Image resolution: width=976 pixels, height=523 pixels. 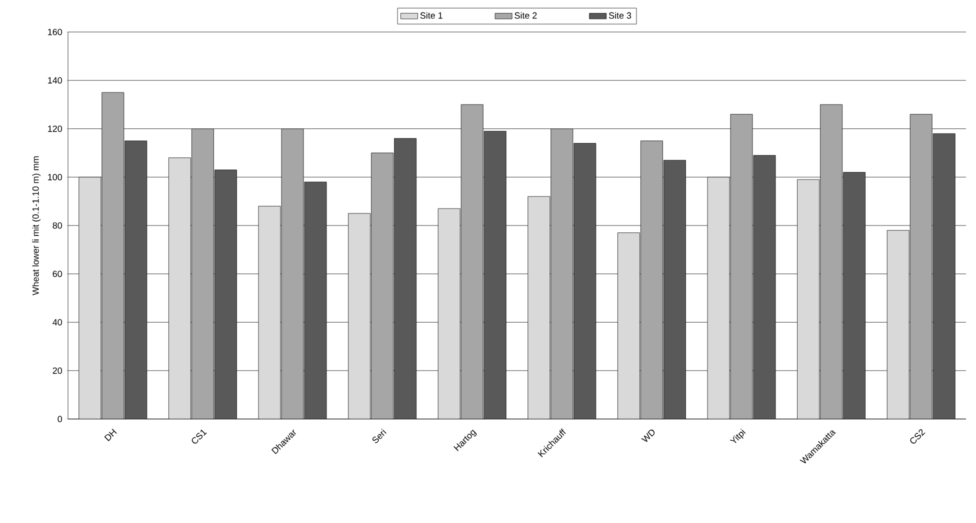 I want to click on x-tick-label: CS1, so click(x=199, y=437).